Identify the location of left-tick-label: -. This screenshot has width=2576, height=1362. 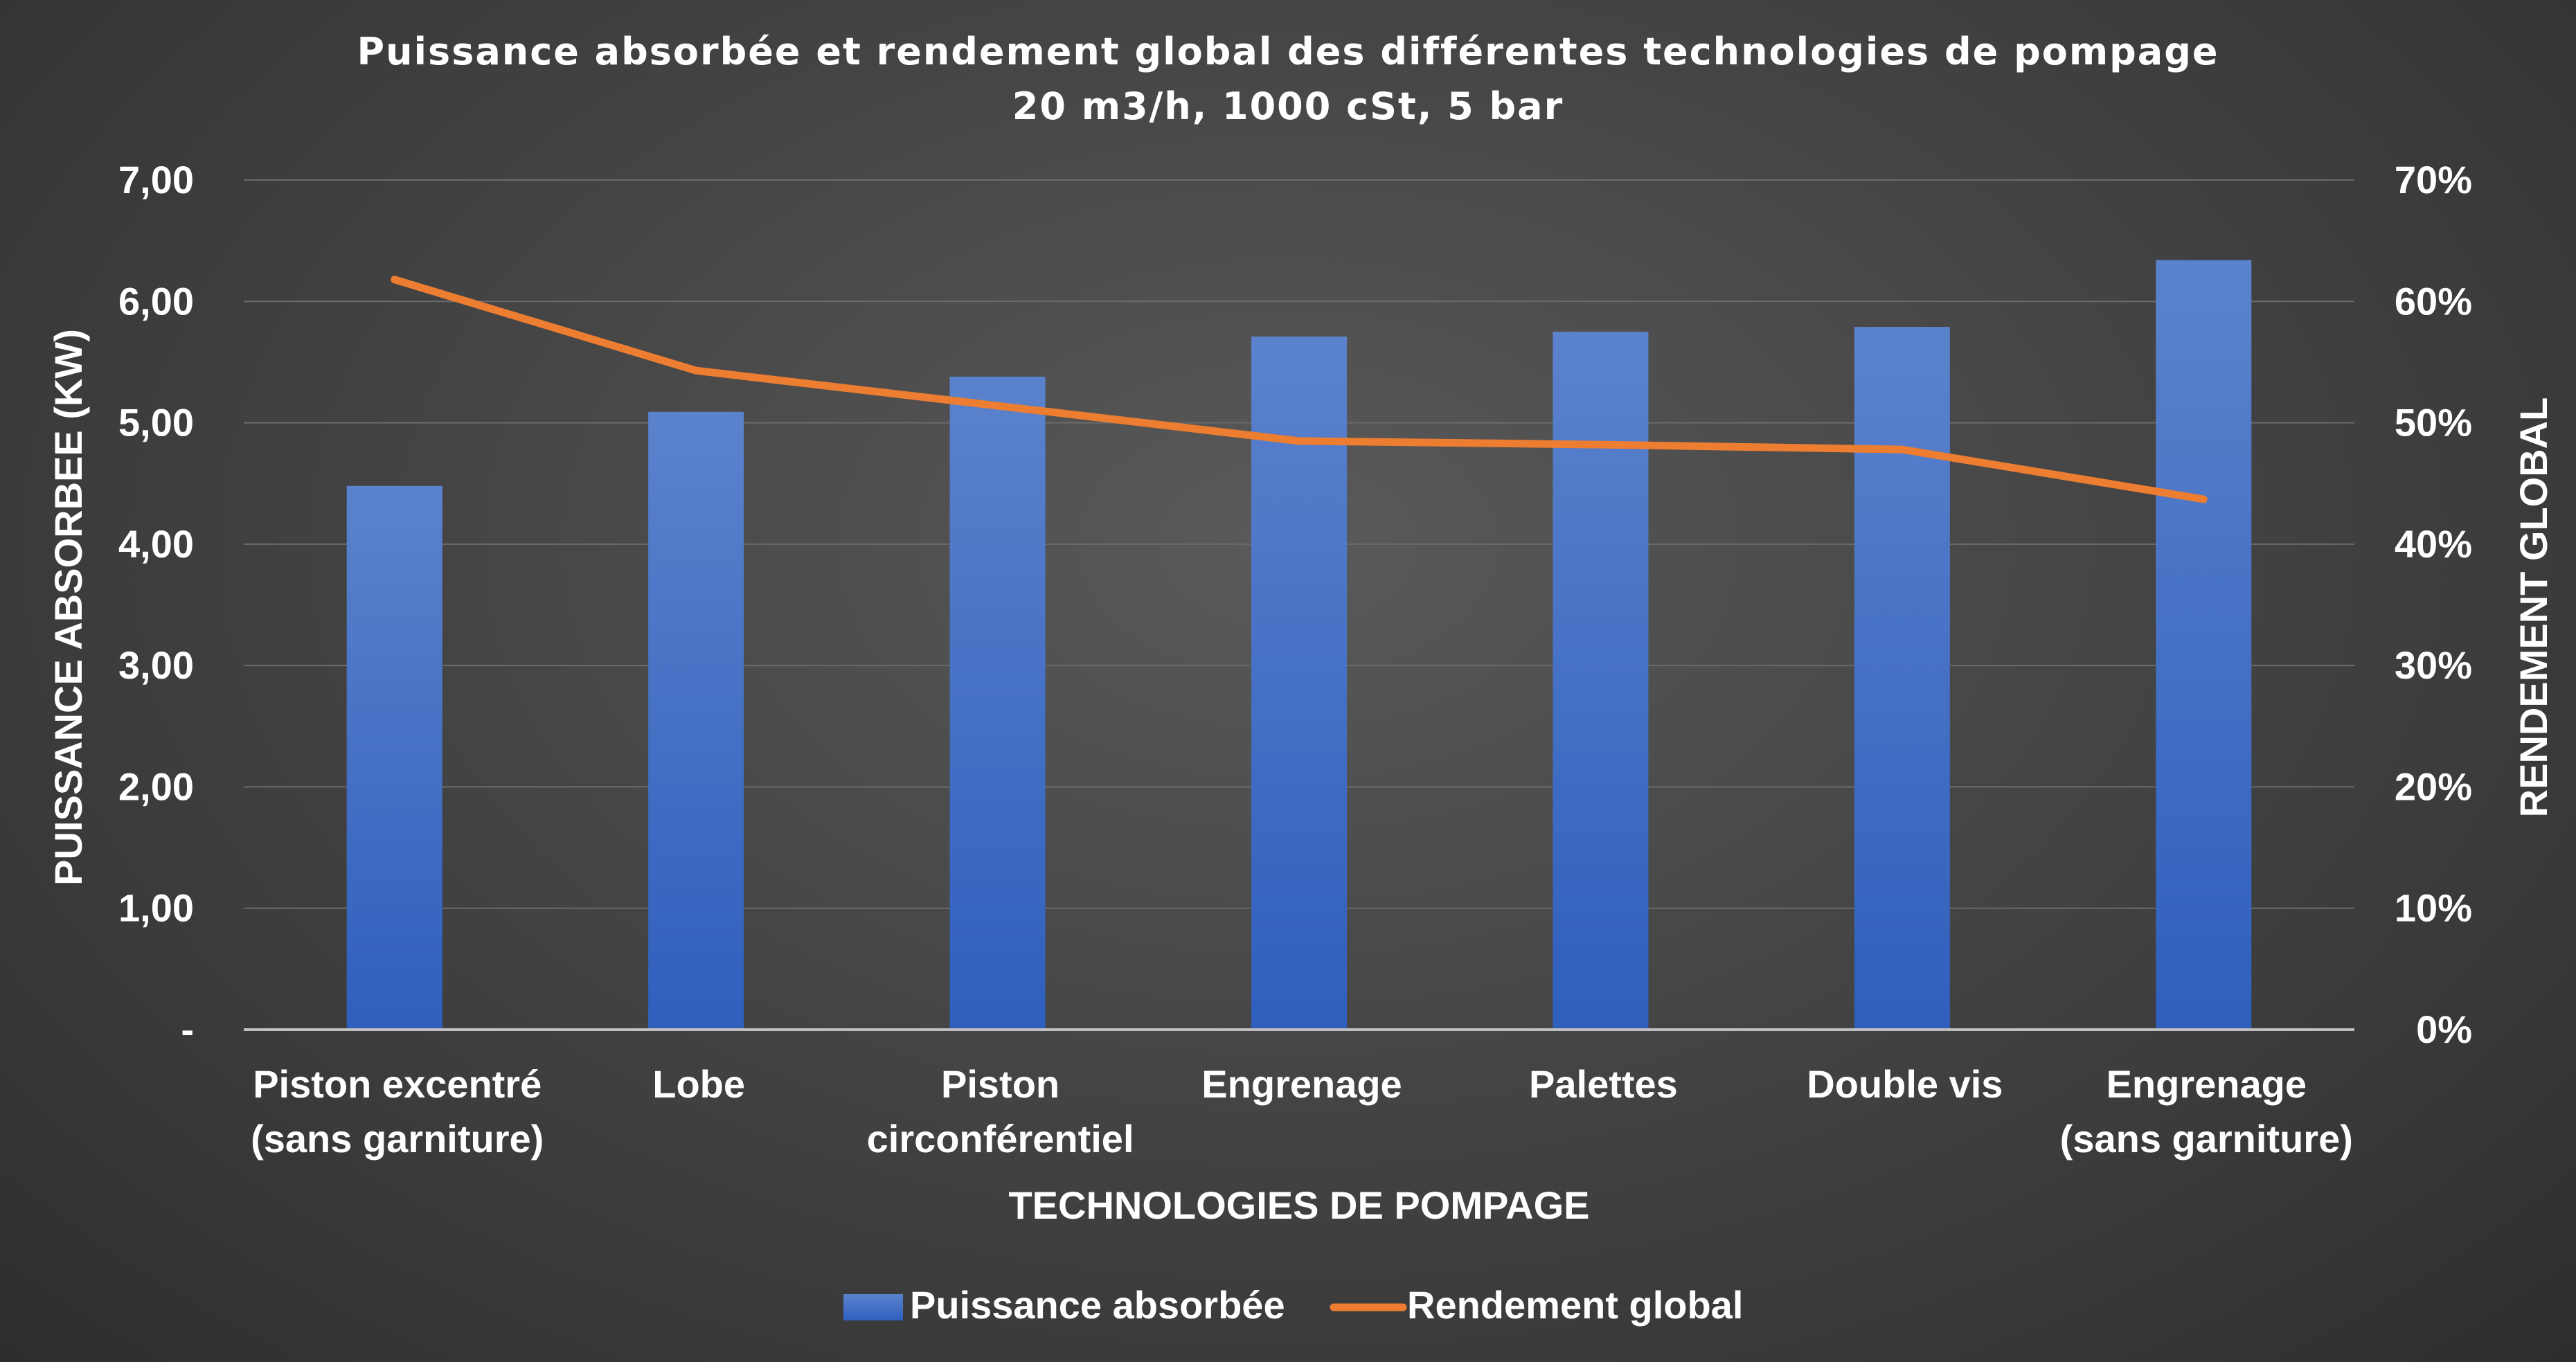
(187, 1029).